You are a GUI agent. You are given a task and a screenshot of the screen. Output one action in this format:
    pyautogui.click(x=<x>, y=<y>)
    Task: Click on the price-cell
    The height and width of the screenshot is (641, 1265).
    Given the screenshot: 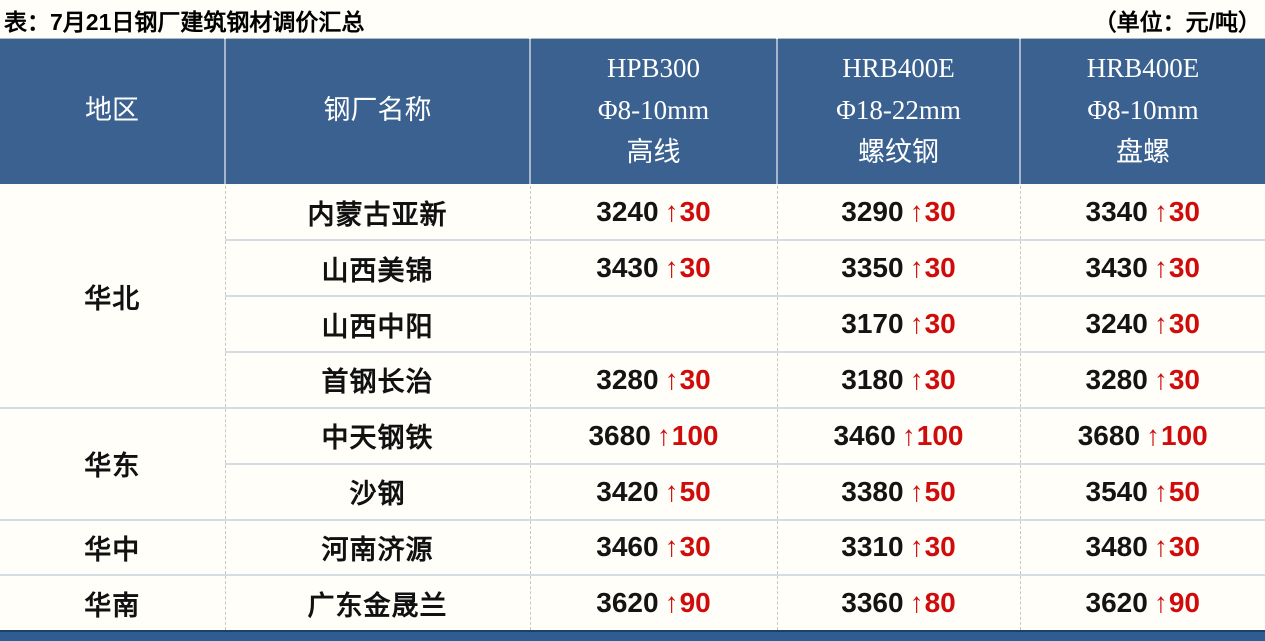 What is the action you would take?
    pyautogui.click(x=653, y=324)
    